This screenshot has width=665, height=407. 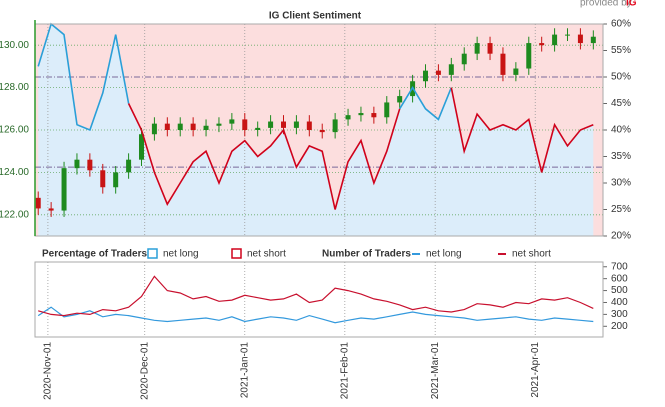 I want to click on x-tick-label: 2021-Mar-01, so click(x=435, y=371).